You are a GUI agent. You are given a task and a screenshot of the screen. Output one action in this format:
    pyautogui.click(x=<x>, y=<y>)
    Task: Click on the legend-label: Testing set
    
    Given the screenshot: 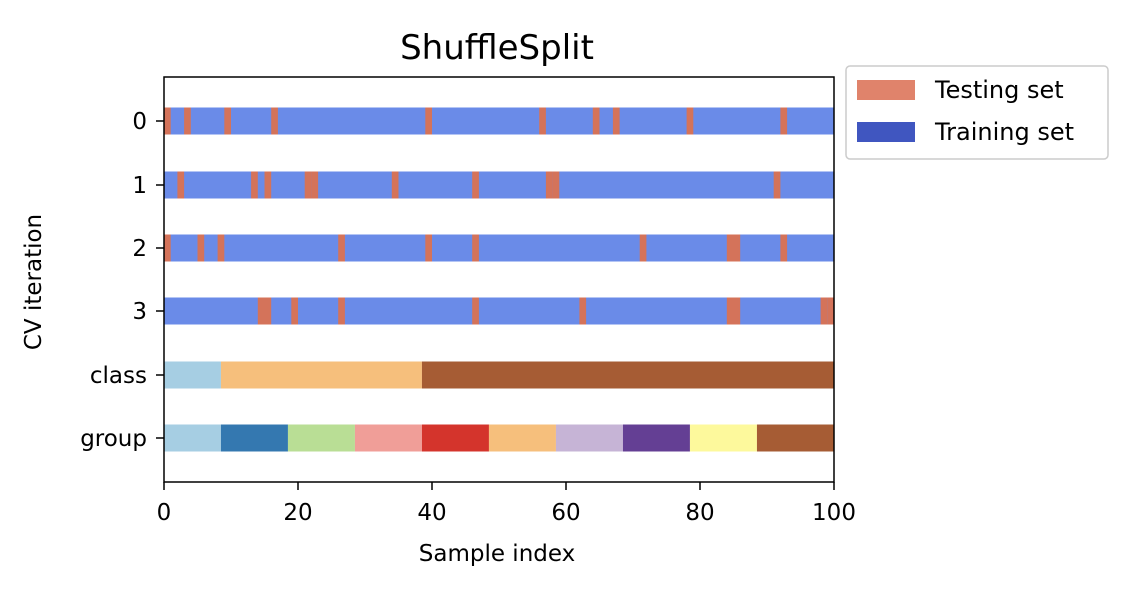 What is the action you would take?
    pyautogui.click(x=999, y=90)
    